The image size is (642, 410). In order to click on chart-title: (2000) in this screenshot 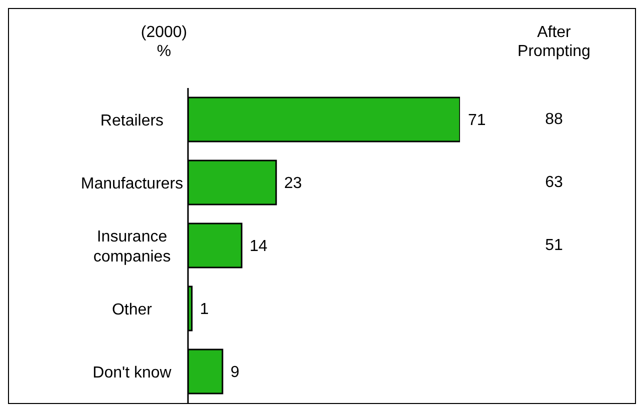, I will do `click(164, 32)`.